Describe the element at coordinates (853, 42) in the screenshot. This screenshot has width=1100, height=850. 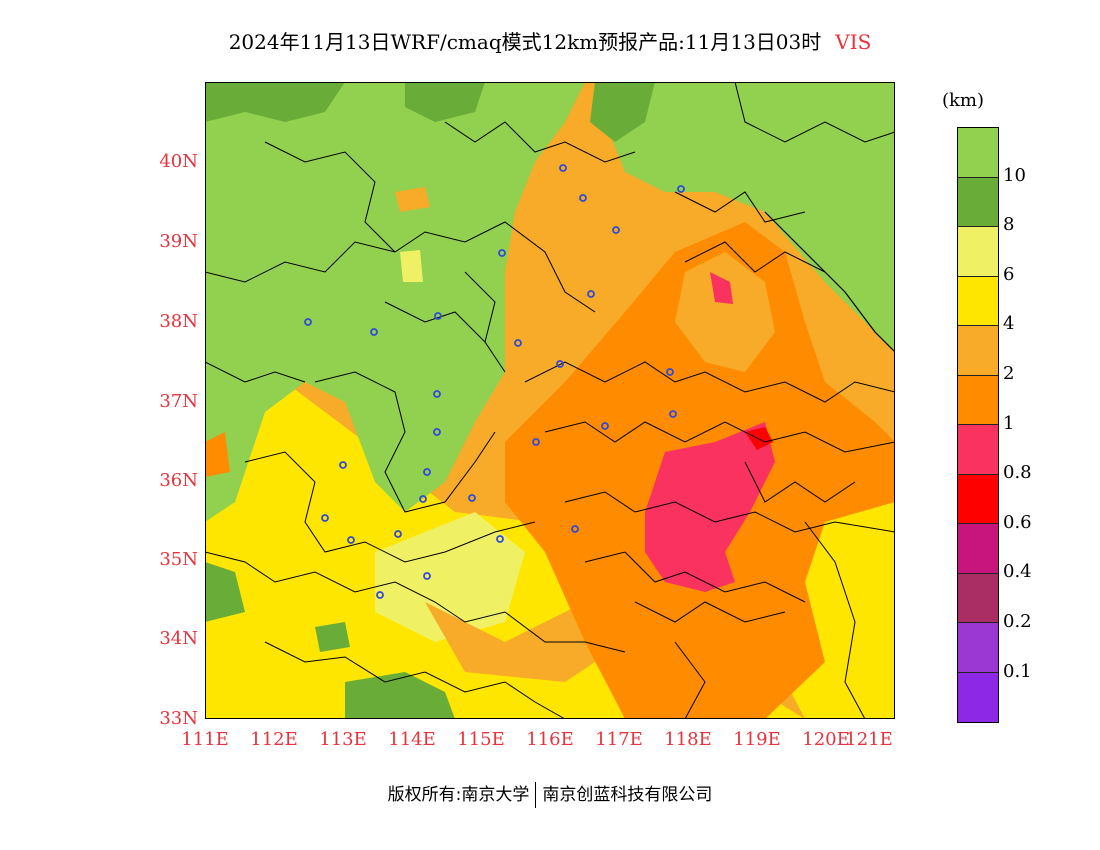
I see `variable-label: VIS` at that location.